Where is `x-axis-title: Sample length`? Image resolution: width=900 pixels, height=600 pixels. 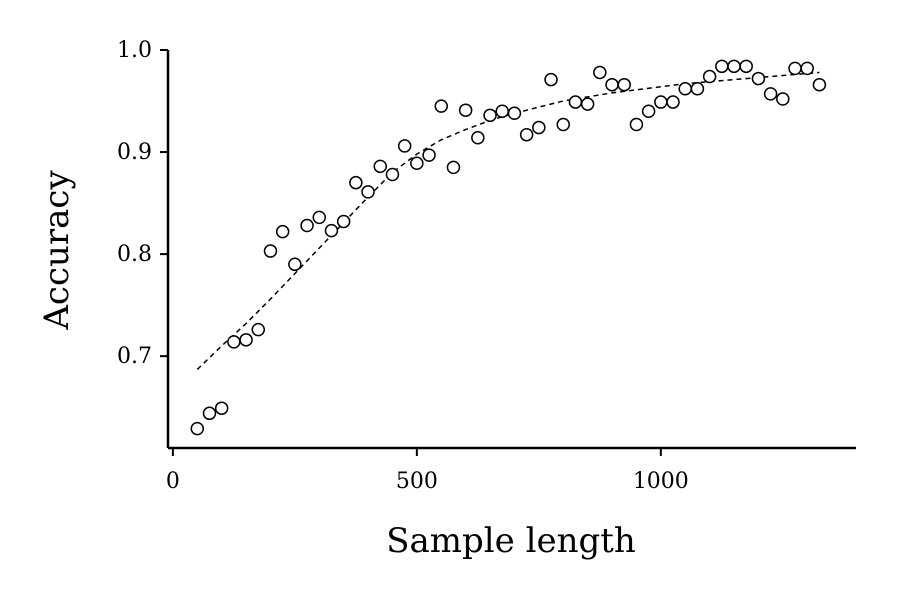 x-axis-title: Sample length is located at coordinates (511, 541).